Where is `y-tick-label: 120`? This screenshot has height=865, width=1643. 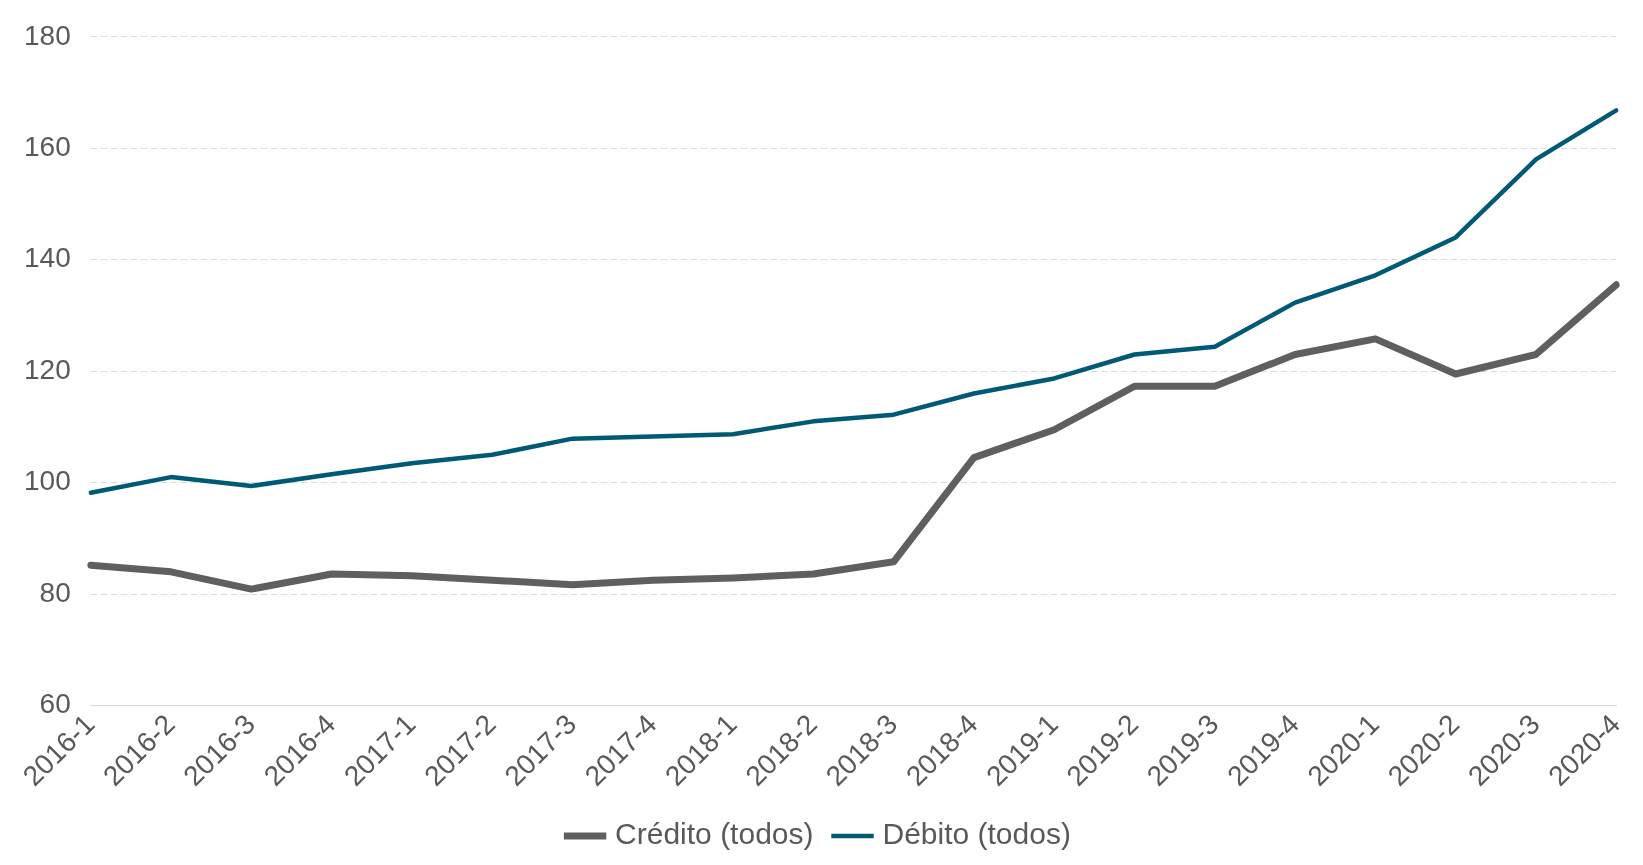
y-tick-label: 120 is located at coordinates (47, 369).